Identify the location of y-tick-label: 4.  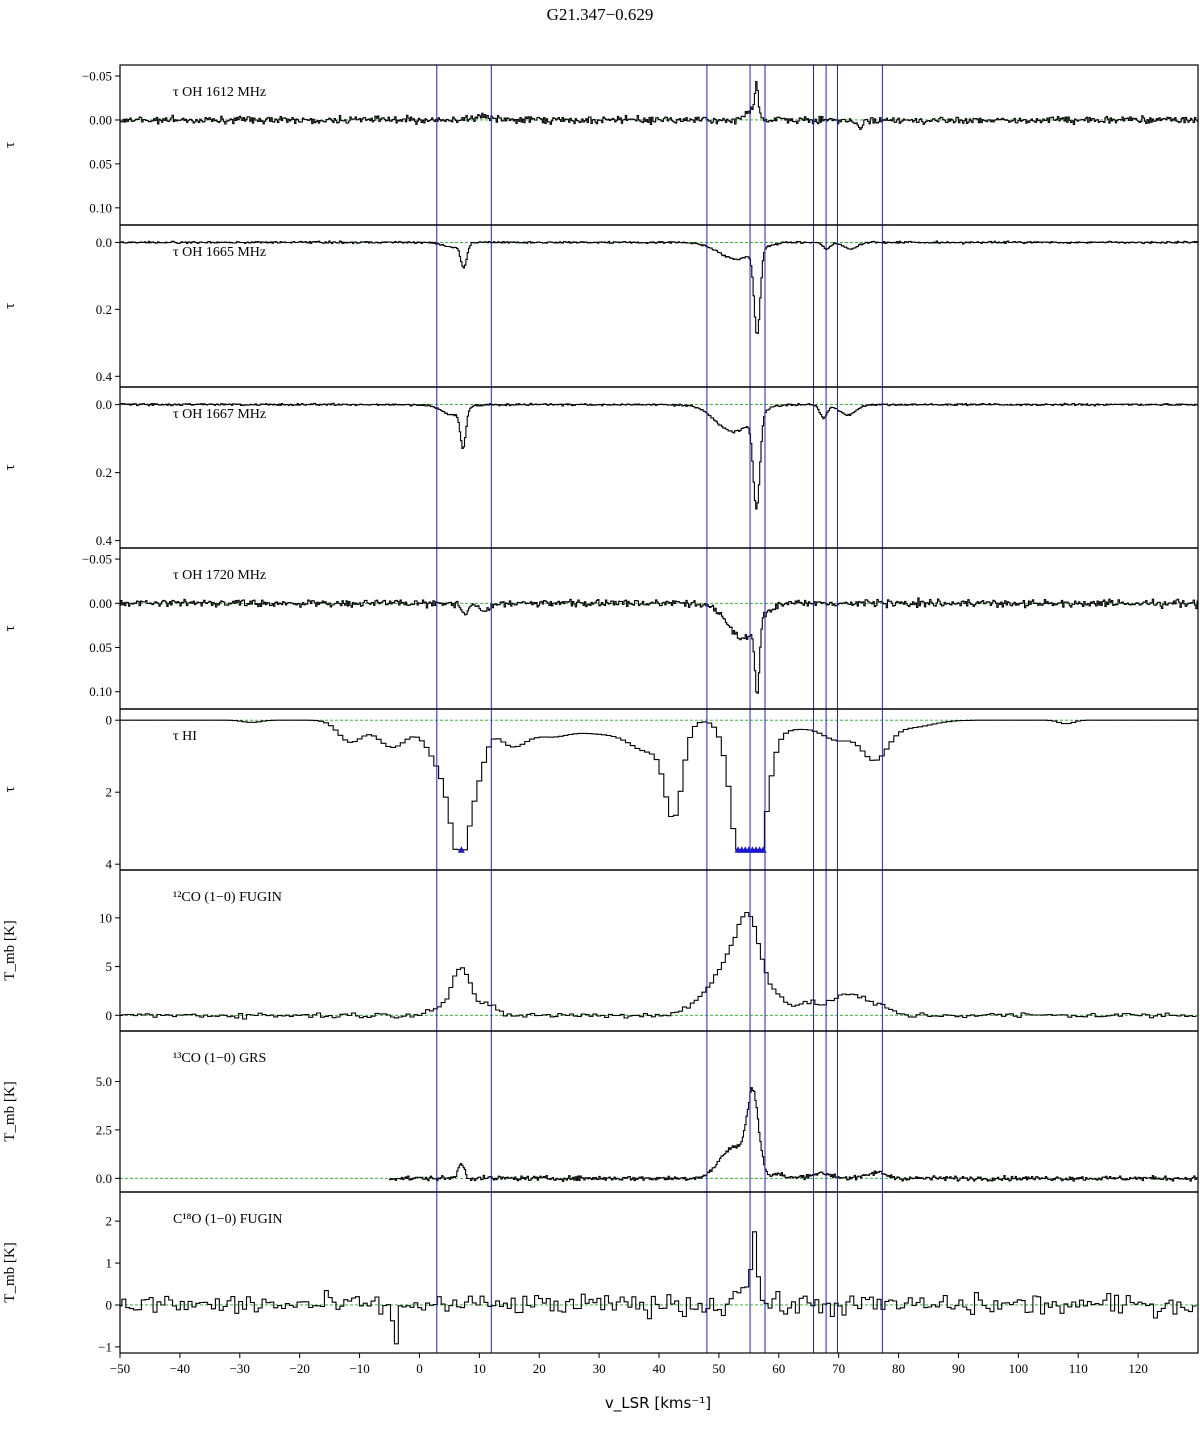
(109, 864).